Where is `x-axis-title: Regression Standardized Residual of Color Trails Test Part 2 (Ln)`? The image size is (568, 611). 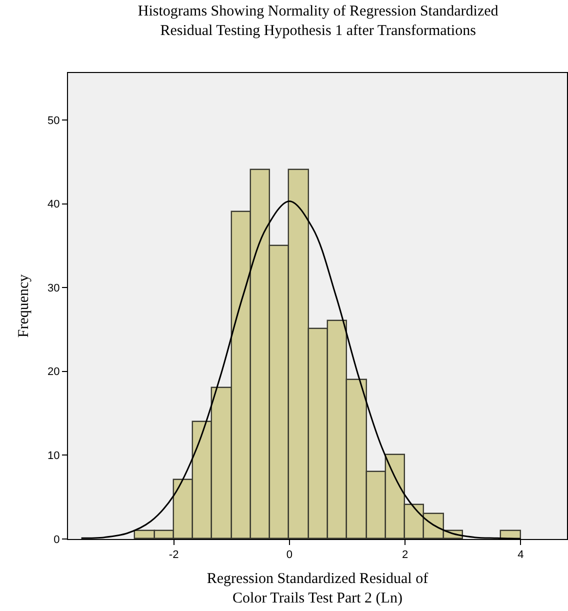
x-axis-title: Regression Standardized Residual of Color Trails Test Part 2 (Ln) is located at coordinates (317, 589).